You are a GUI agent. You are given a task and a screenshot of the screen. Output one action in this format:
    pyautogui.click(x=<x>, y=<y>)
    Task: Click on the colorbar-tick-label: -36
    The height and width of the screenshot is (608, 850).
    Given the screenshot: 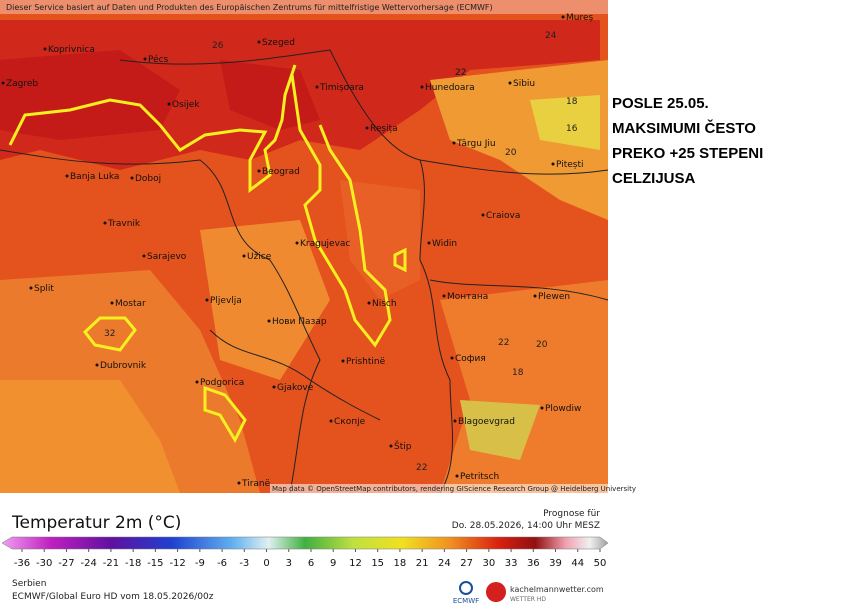 What is the action you would take?
    pyautogui.click(x=22, y=563)
    